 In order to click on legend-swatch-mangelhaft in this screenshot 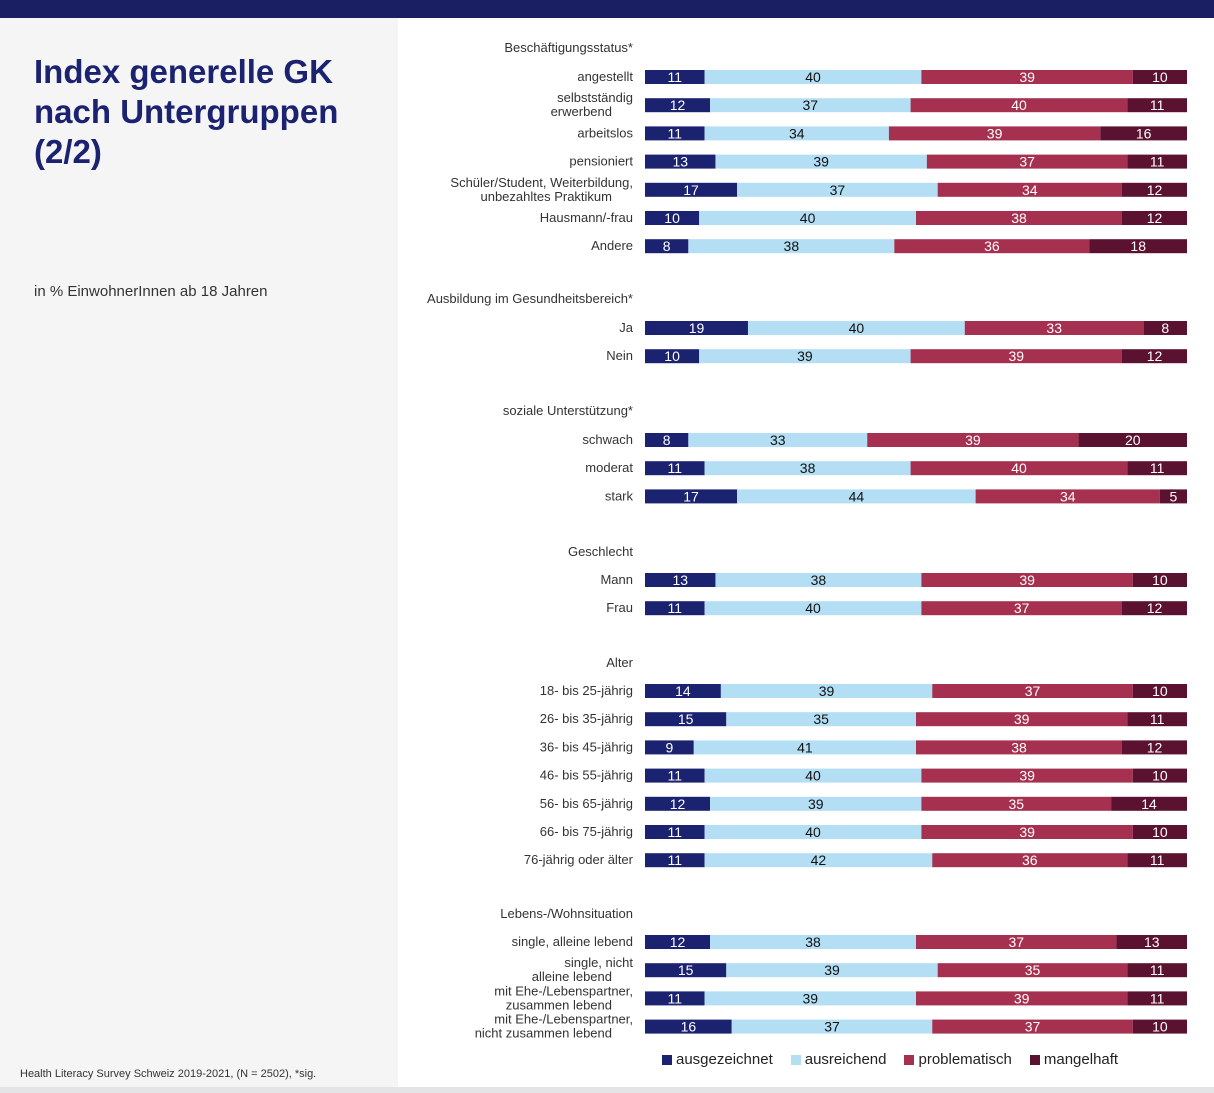, I will do `click(1034, 1059)`.